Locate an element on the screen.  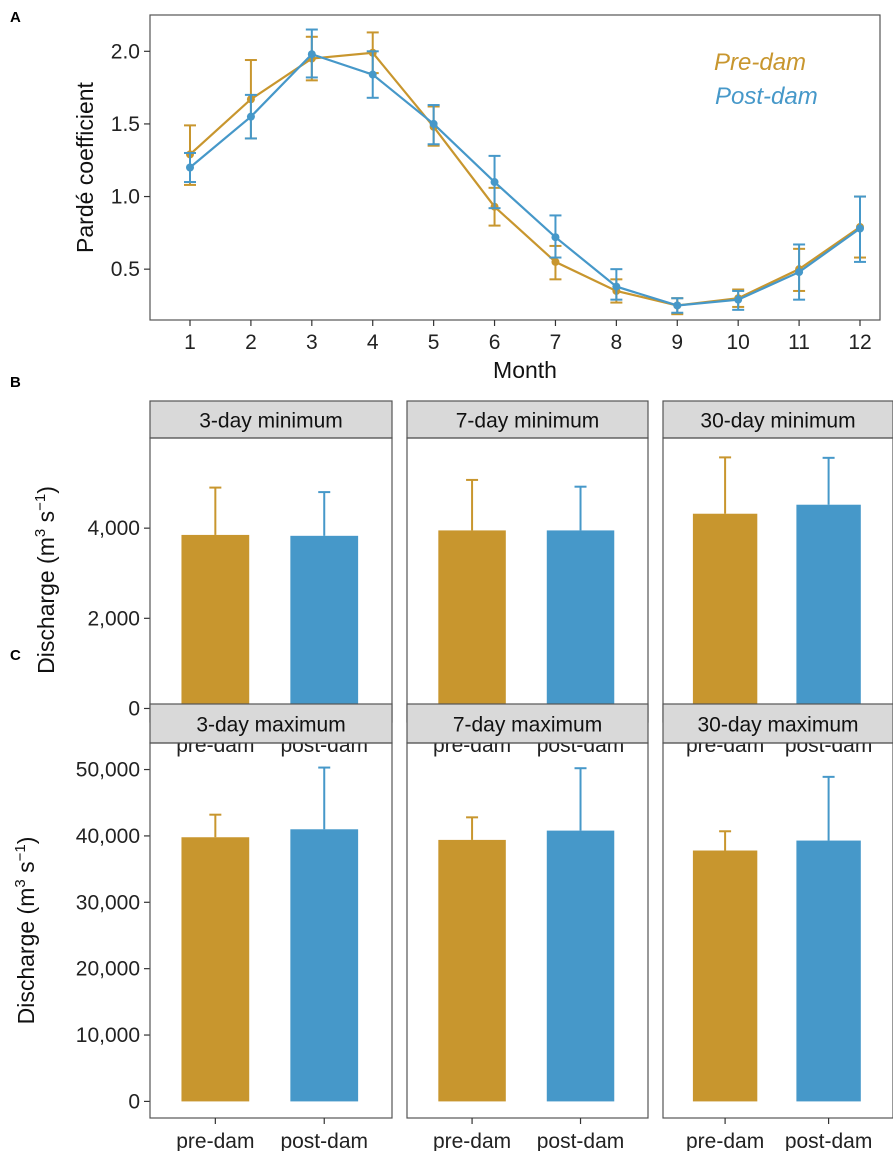
y-tick-label: 1.5 is located at coordinates (125, 124).